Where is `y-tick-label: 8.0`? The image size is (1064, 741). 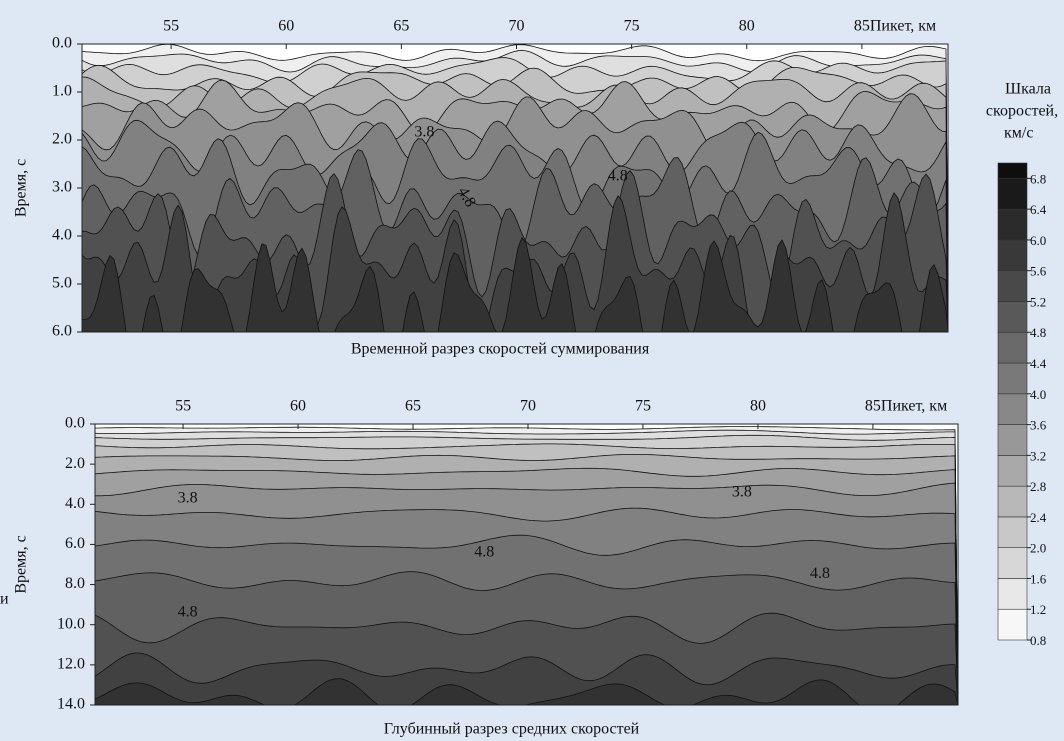 y-tick-label: 8.0 is located at coordinates (75, 583).